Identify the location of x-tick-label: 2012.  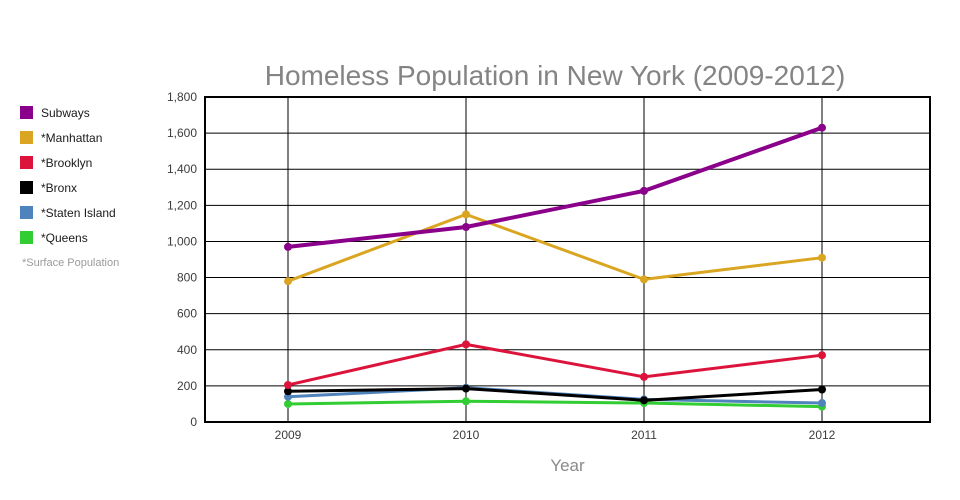
(822, 435).